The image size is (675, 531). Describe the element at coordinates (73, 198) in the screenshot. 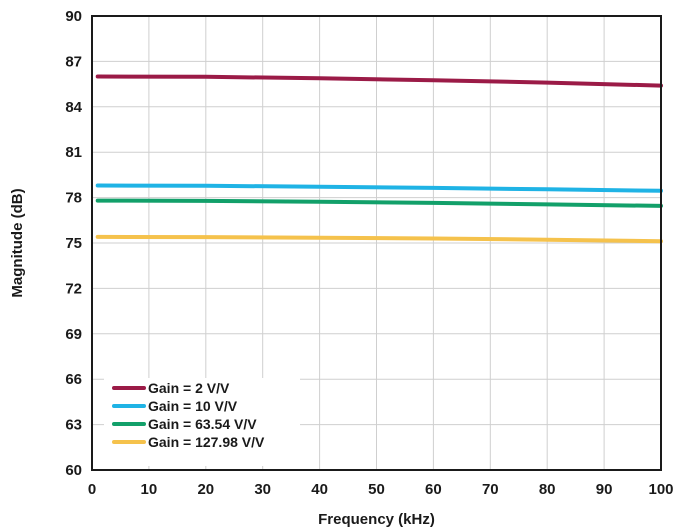

I see `y-tick-label: 78` at that location.